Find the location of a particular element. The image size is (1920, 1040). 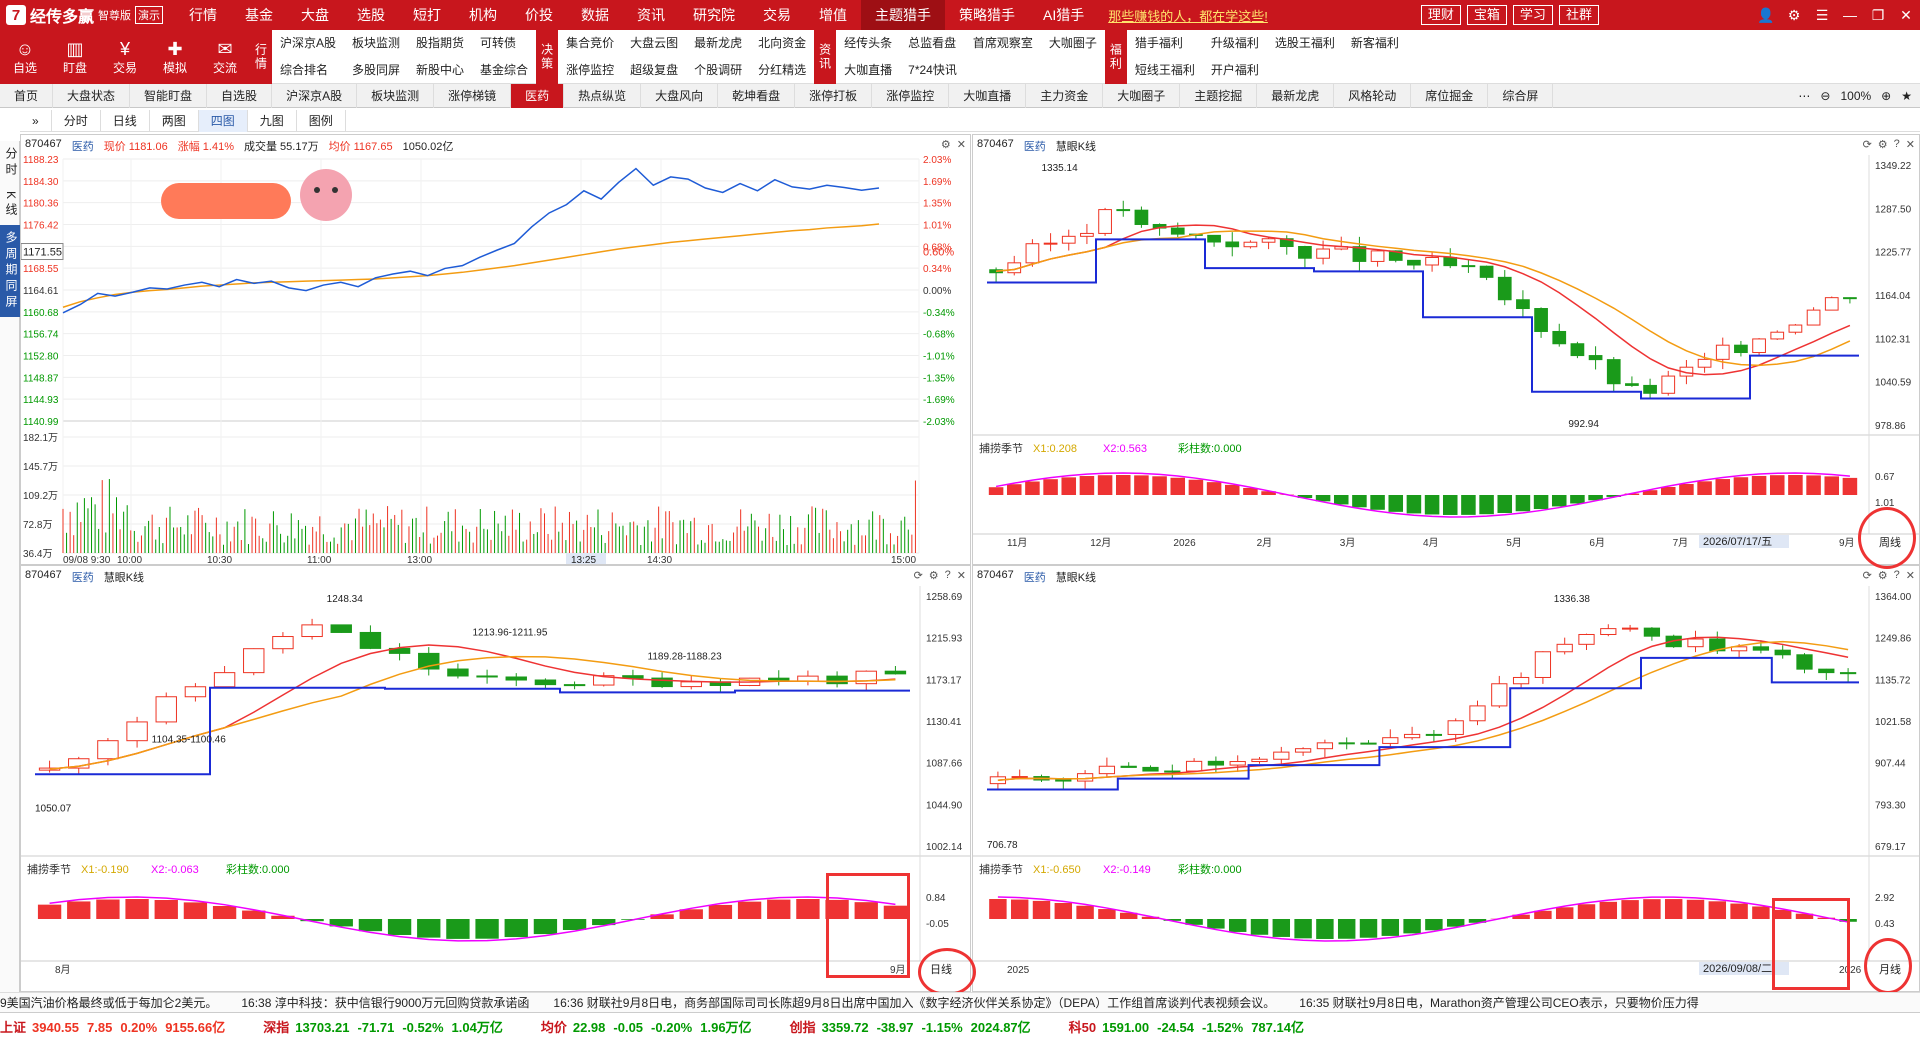

page-tab: 沪深京A股 is located at coordinates (315, 95).